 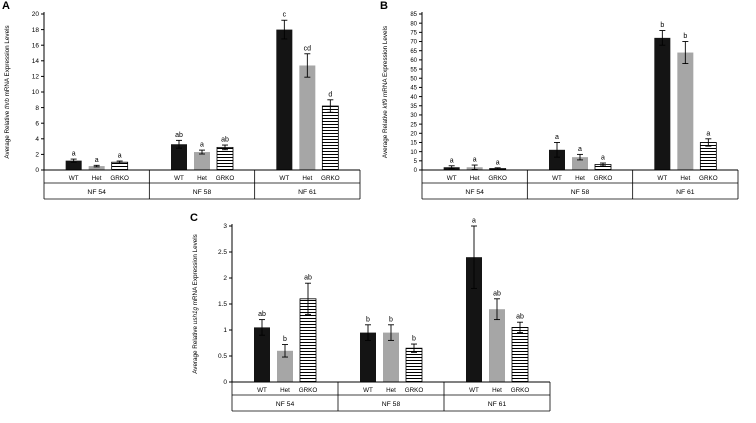 I want to click on y-tick-label: 0.5, so click(x=222, y=356).